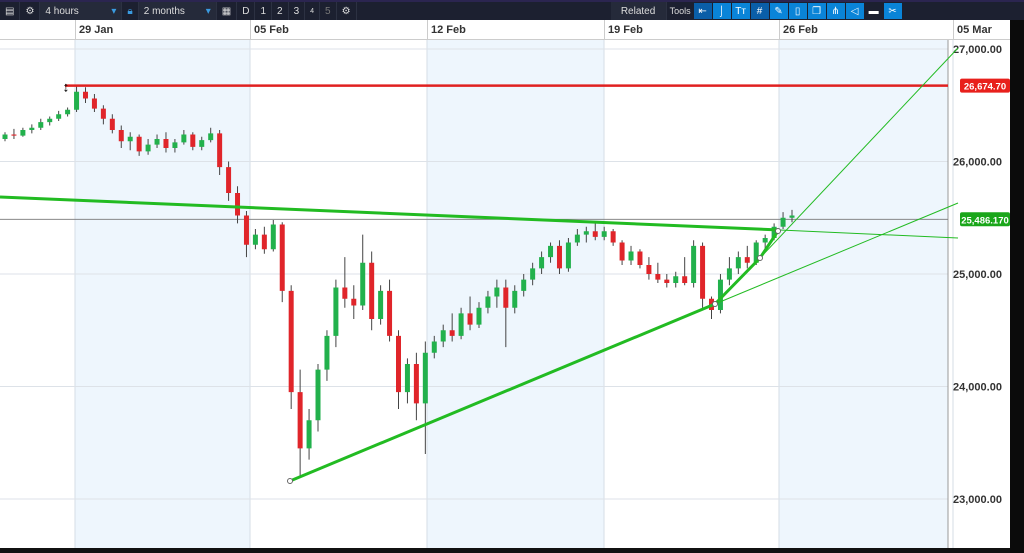  Describe the element at coordinates (347, 11) in the screenshot. I see `settings-icon: ⚙` at that location.